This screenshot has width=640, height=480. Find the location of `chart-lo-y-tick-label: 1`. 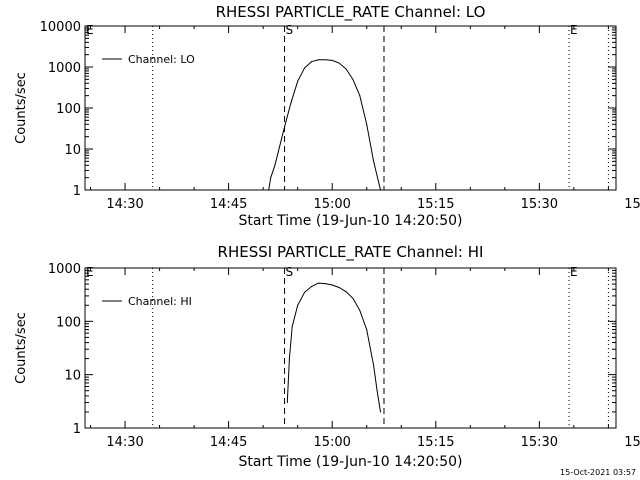

chart-lo-y-tick-label: 1 is located at coordinates (77, 191).